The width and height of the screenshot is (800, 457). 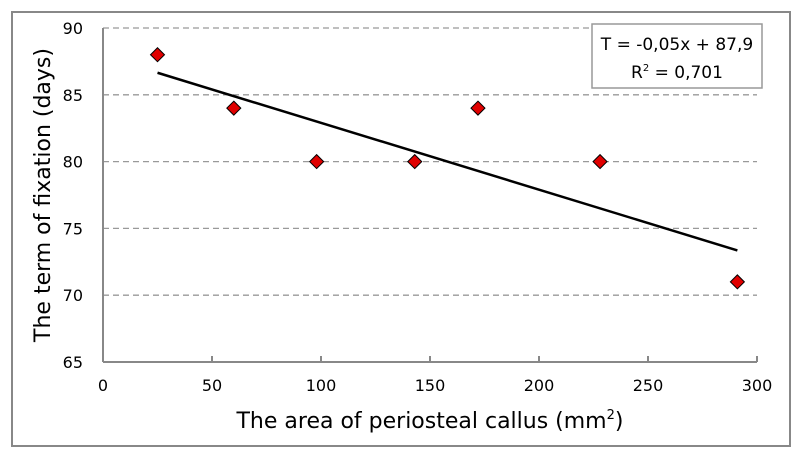 What do you see at coordinates (103, 385) in the screenshot?
I see `x-tick-label: 0` at bounding box center [103, 385].